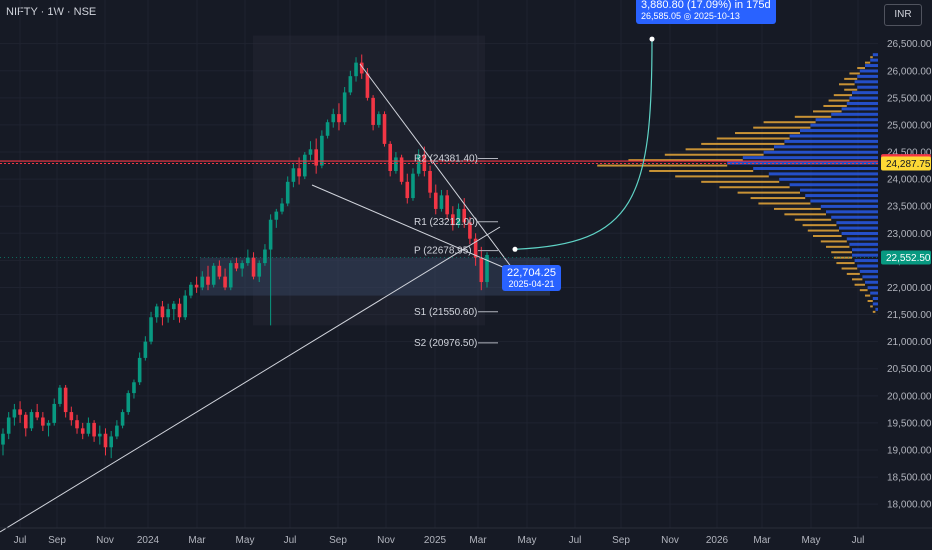  I want to click on y-axis-tick-label: 19,000.00, so click(909, 450).